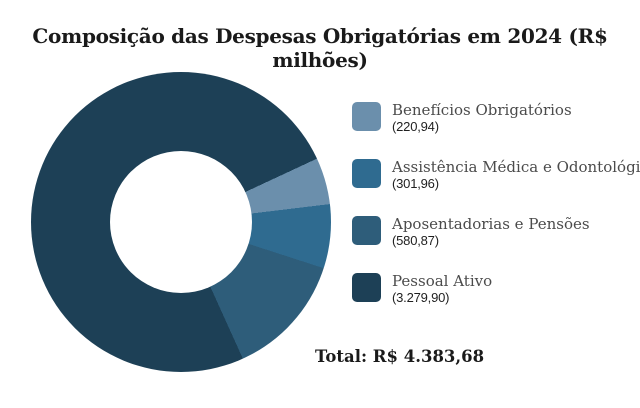 This screenshot has height=408, width=640. I want to click on legend-value: (220,94), so click(415, 126).